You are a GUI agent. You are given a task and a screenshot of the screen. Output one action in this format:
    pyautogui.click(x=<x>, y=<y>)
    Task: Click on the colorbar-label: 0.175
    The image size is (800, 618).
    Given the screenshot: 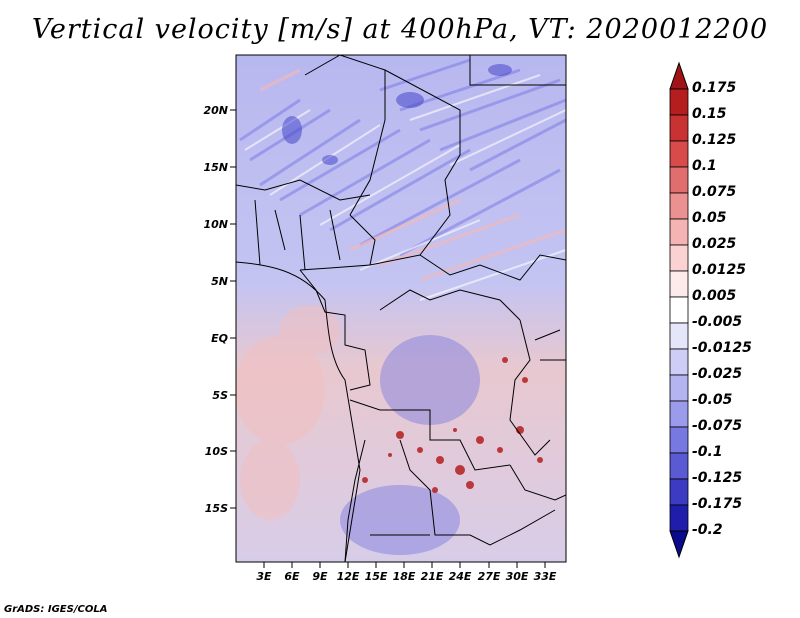 What is the action you would take?
    pyautogui.click(x=714, y=88)
    